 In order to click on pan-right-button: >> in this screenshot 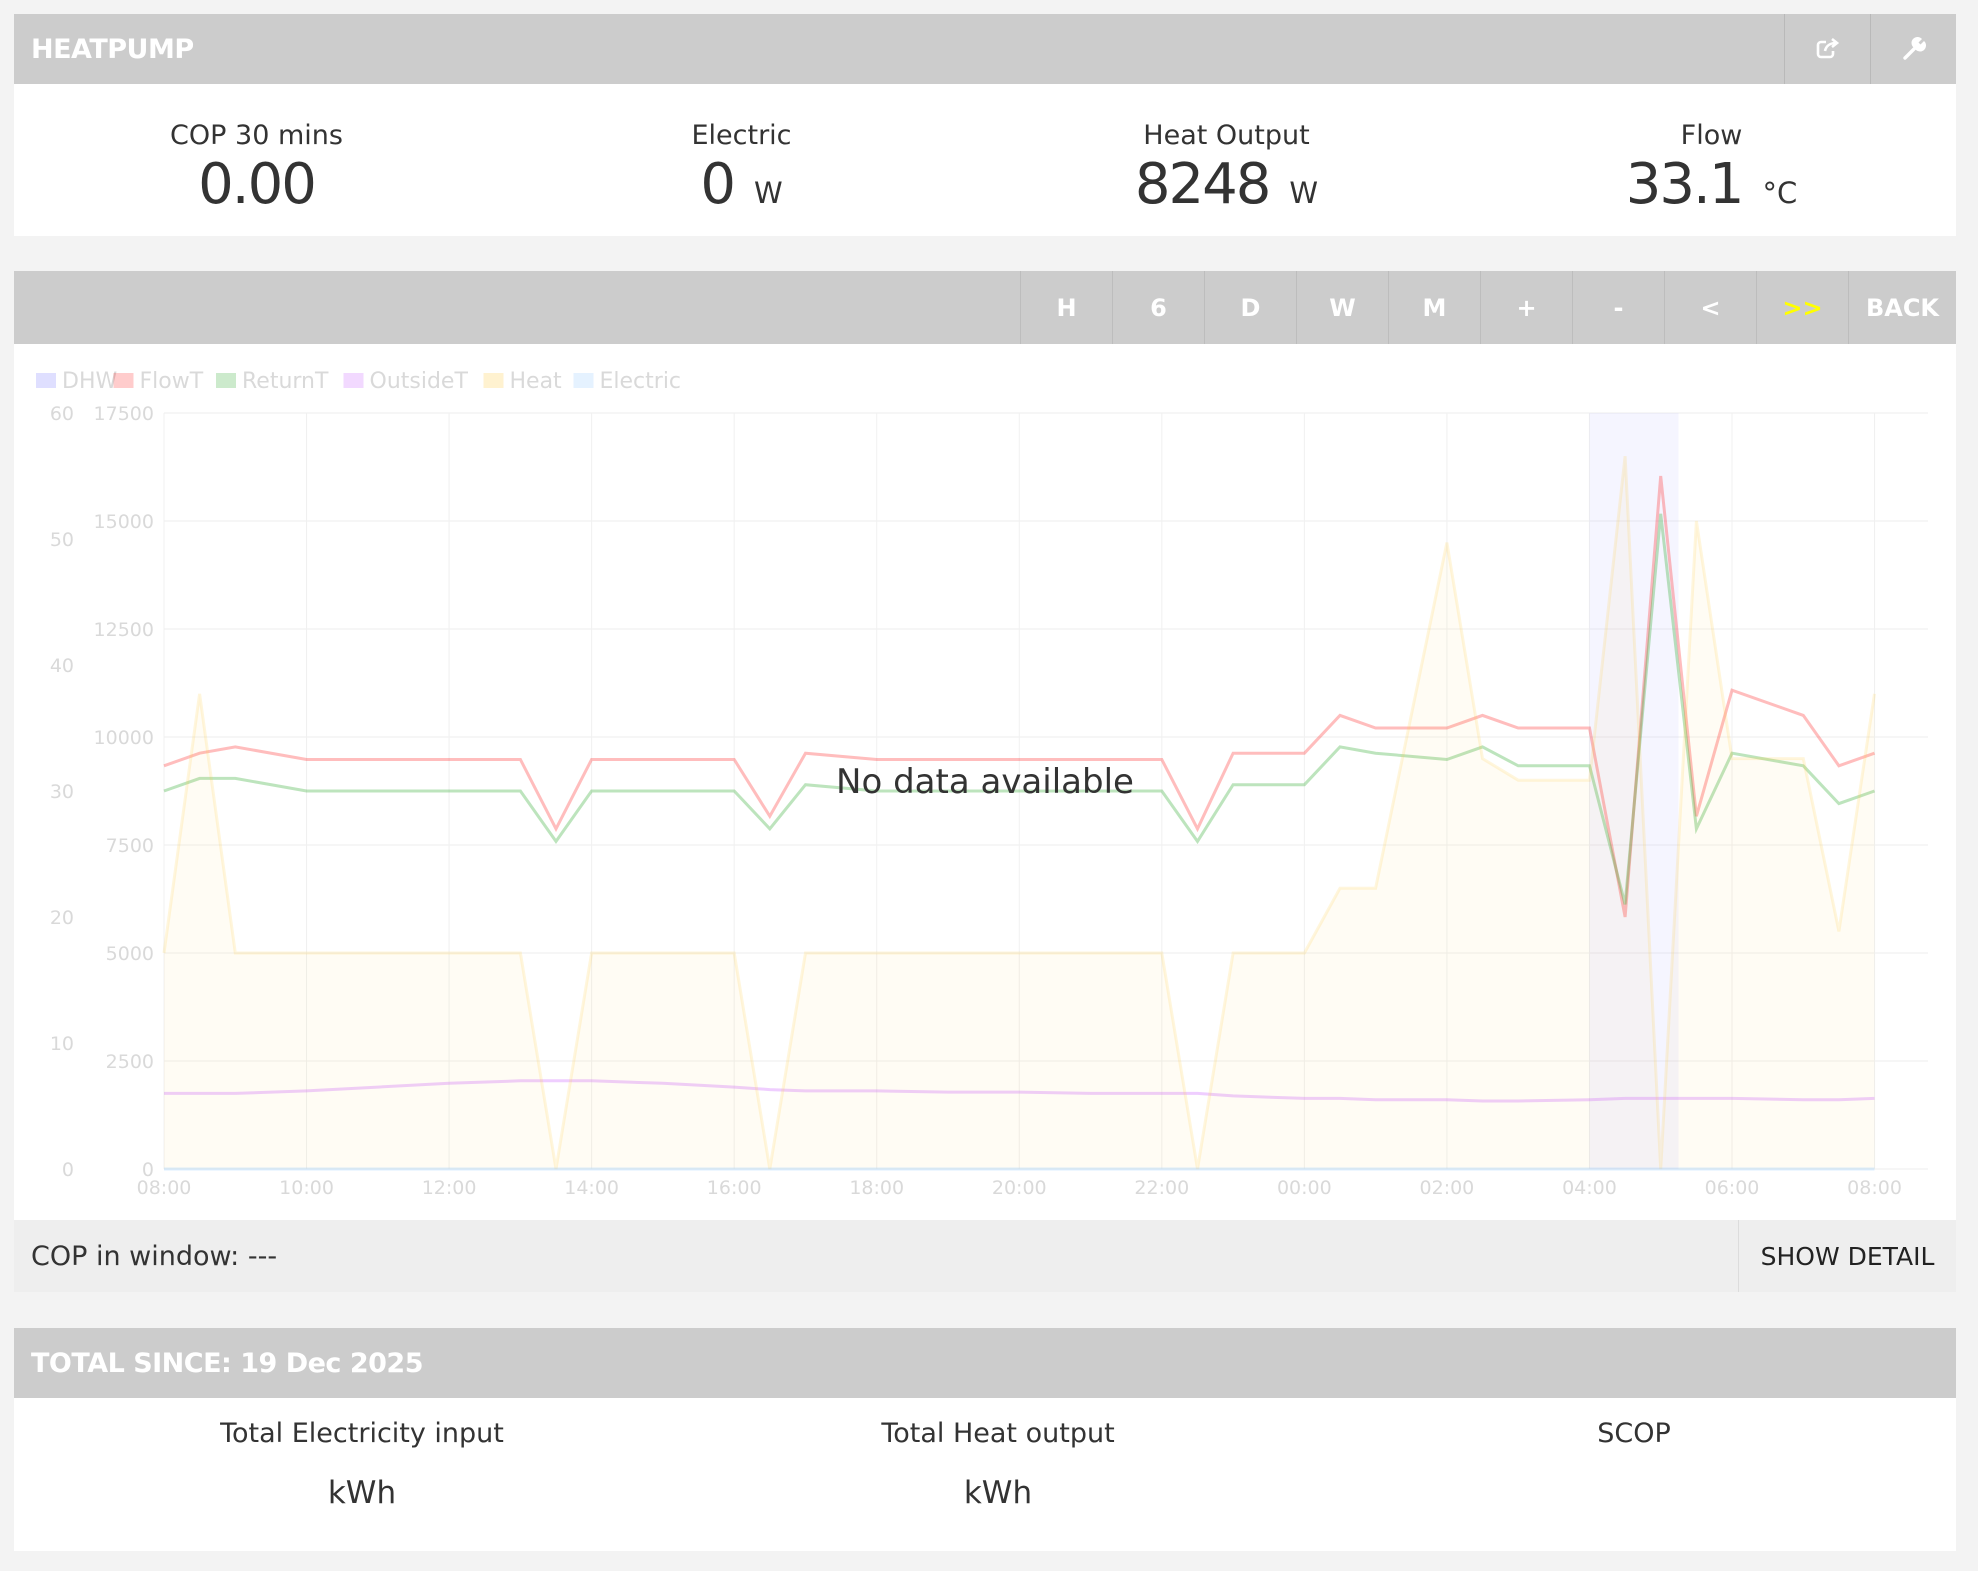, I will do `click(1802, 307)`.